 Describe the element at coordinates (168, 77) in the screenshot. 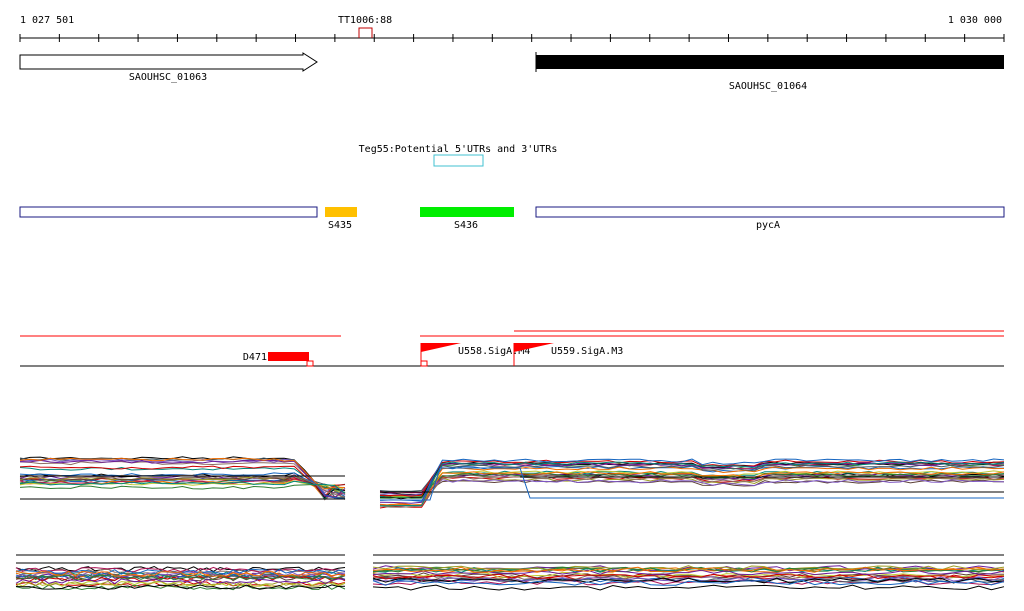

I see `gene-saouhsc-01063-label: SAOUHSC_01063` at that location.